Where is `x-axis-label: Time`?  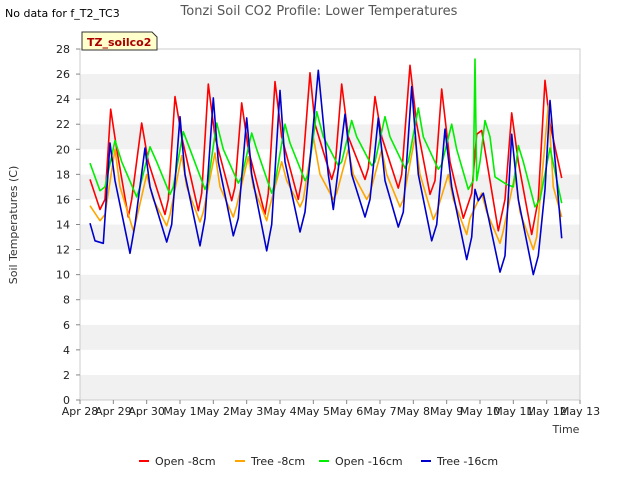
x-axis-label: Time is located at coordinates (566, 429).